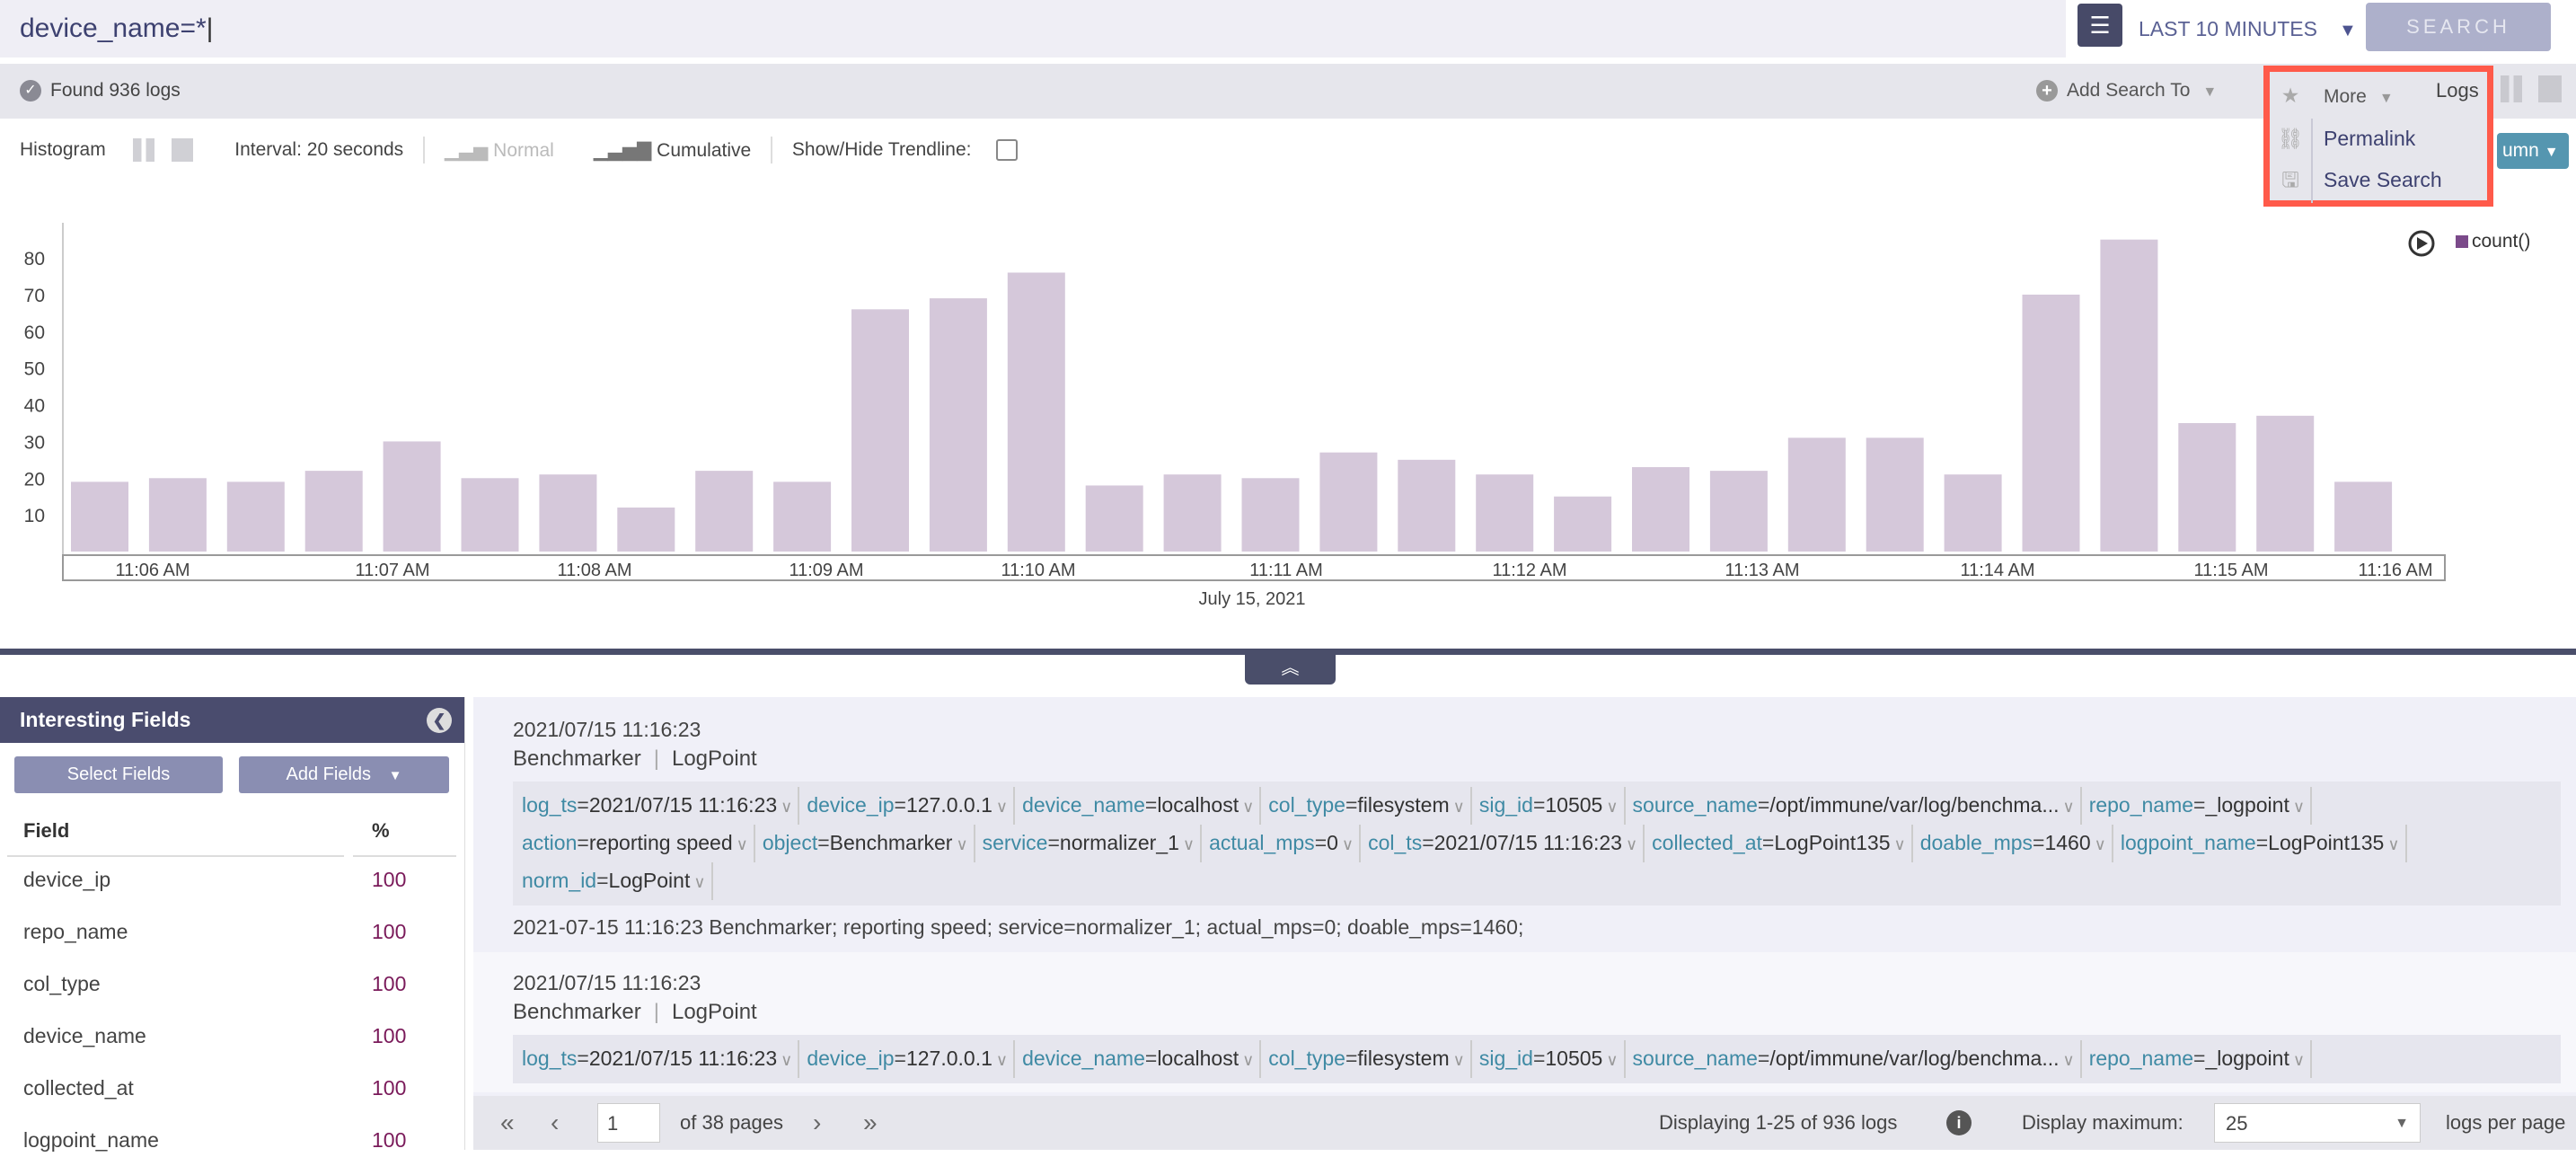 This screenshot has width=2576, height=1166. I want to click on x-axis-navigator, so click(1254, 567).